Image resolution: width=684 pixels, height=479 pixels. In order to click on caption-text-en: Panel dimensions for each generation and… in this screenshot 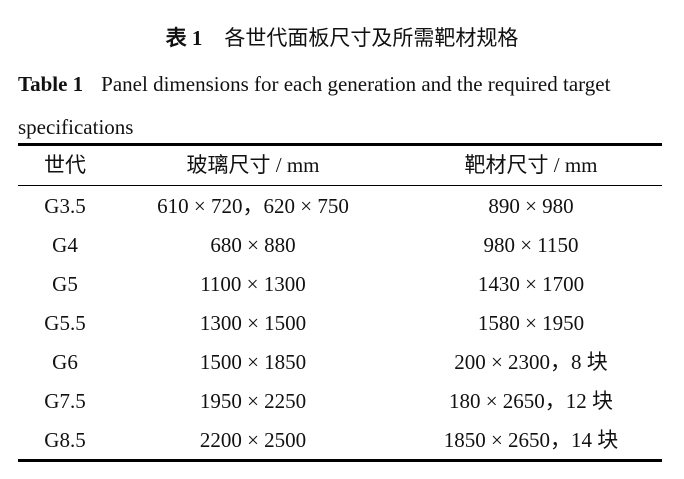, I will do `click(314, 105)`.